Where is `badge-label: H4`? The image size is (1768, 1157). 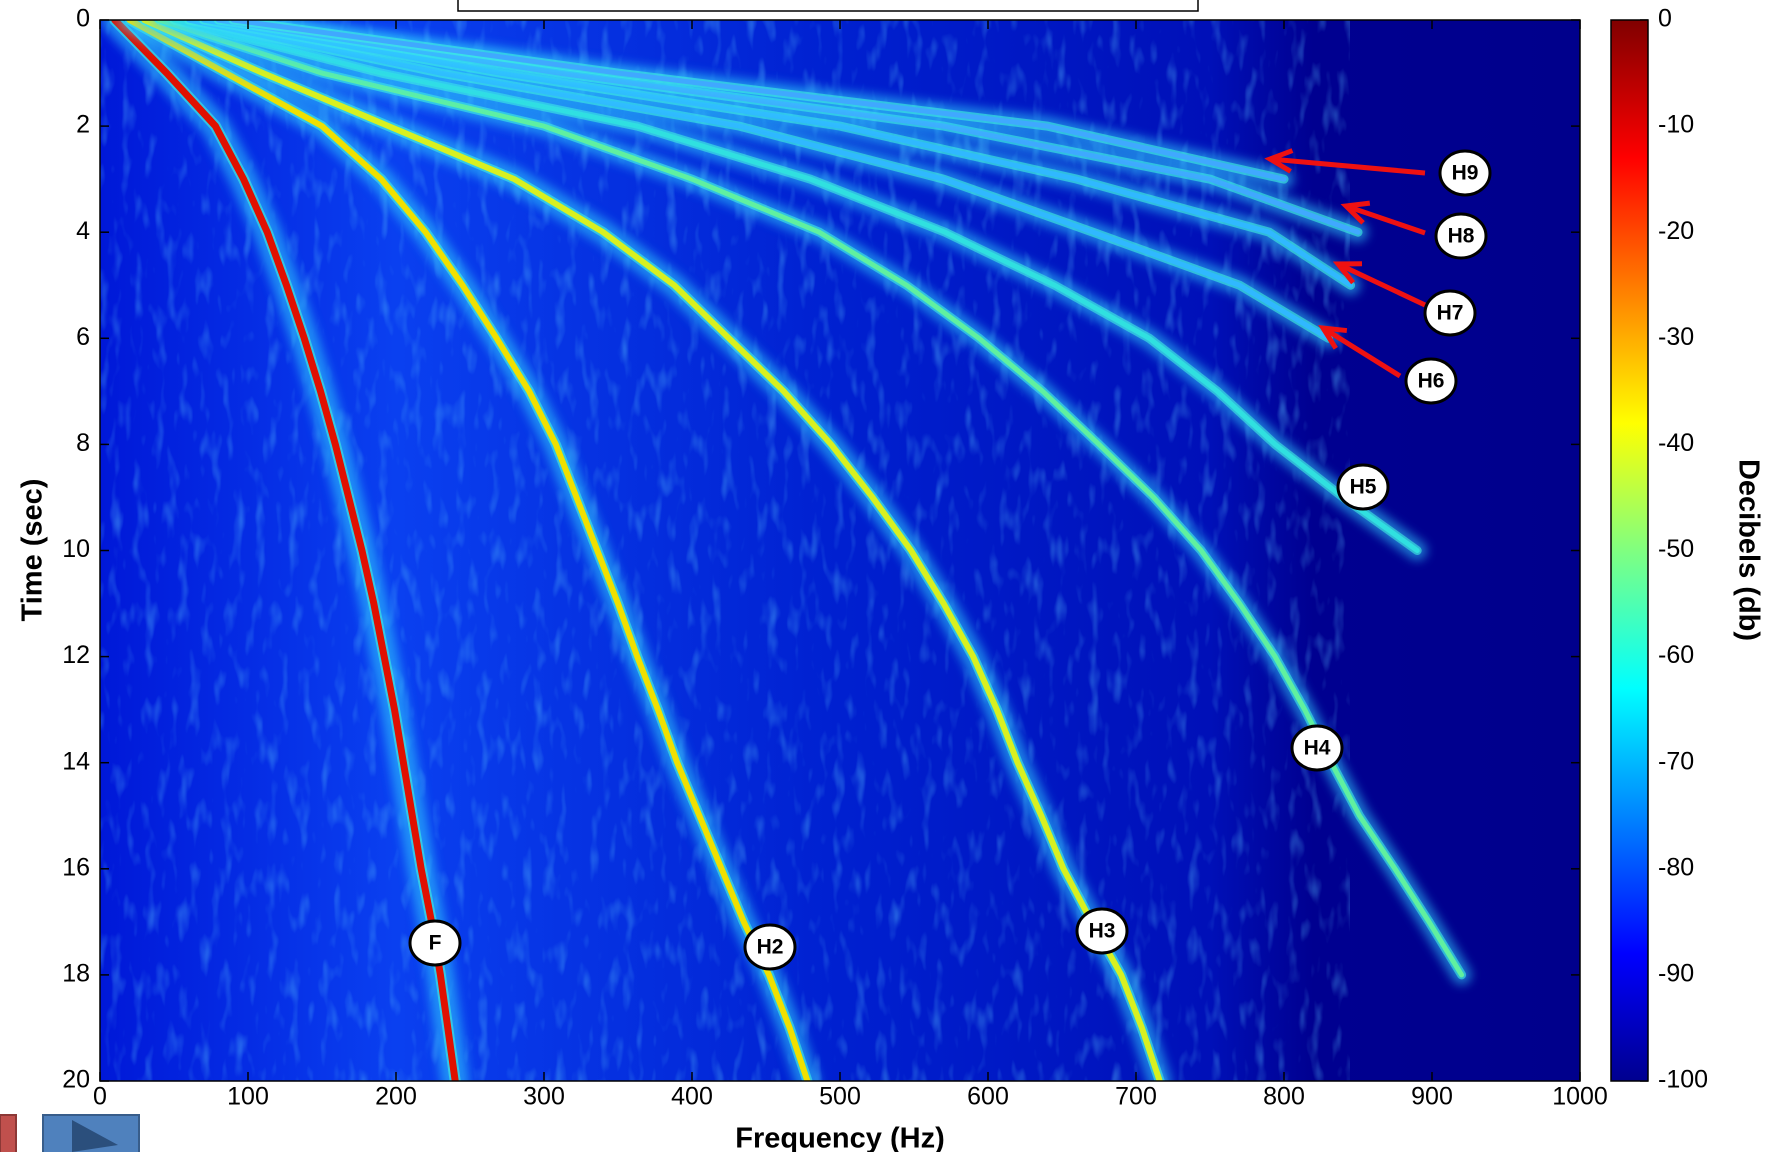 badge-label: H4 is located at coordinates (1317, 748).